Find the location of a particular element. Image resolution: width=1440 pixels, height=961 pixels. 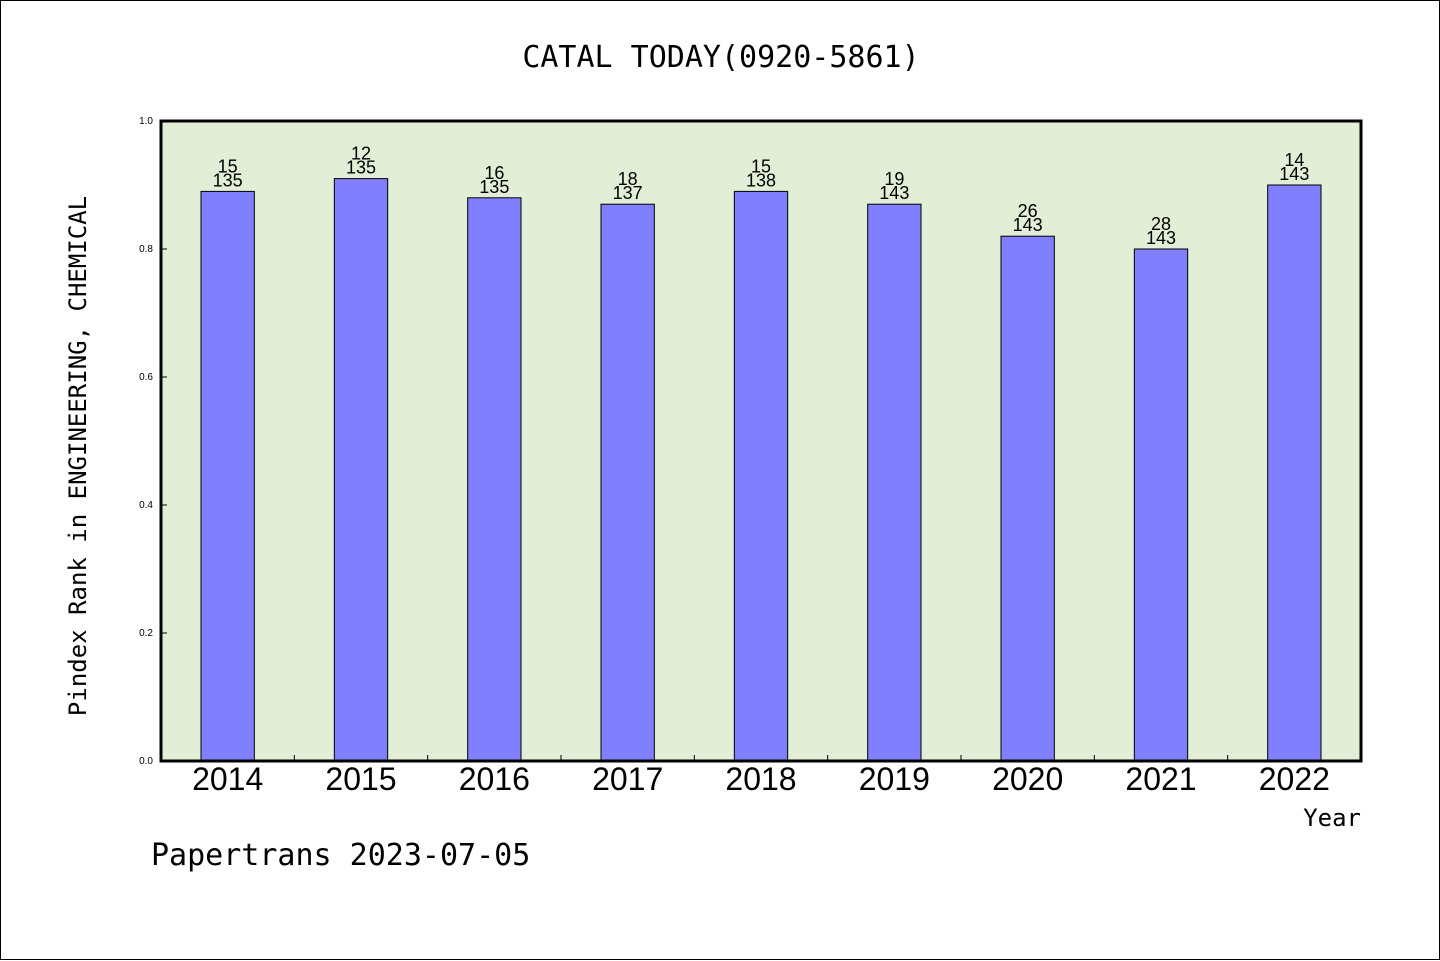

x-axis: 2014 2015 2016 2017 2018 2019 2020 2021 2022 is located at coordinates (761, 776).